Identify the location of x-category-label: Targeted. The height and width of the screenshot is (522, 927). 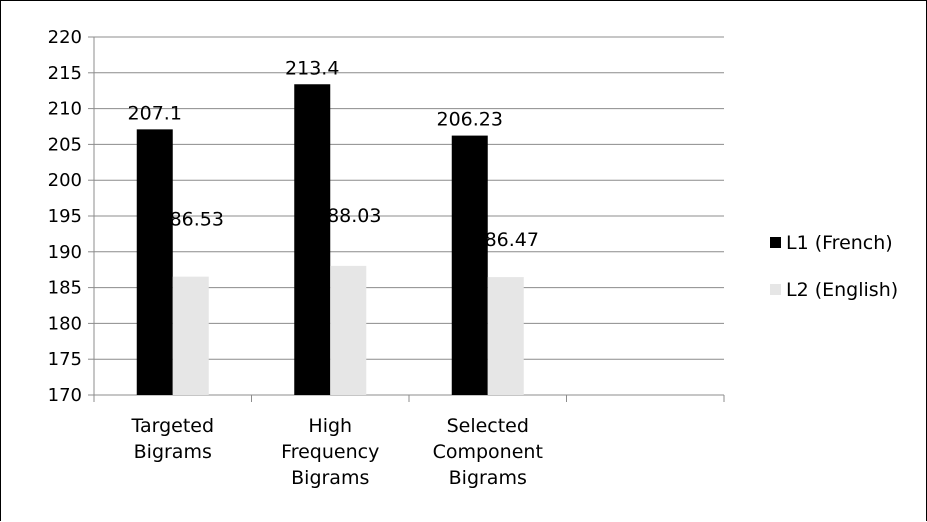
(172, 426).